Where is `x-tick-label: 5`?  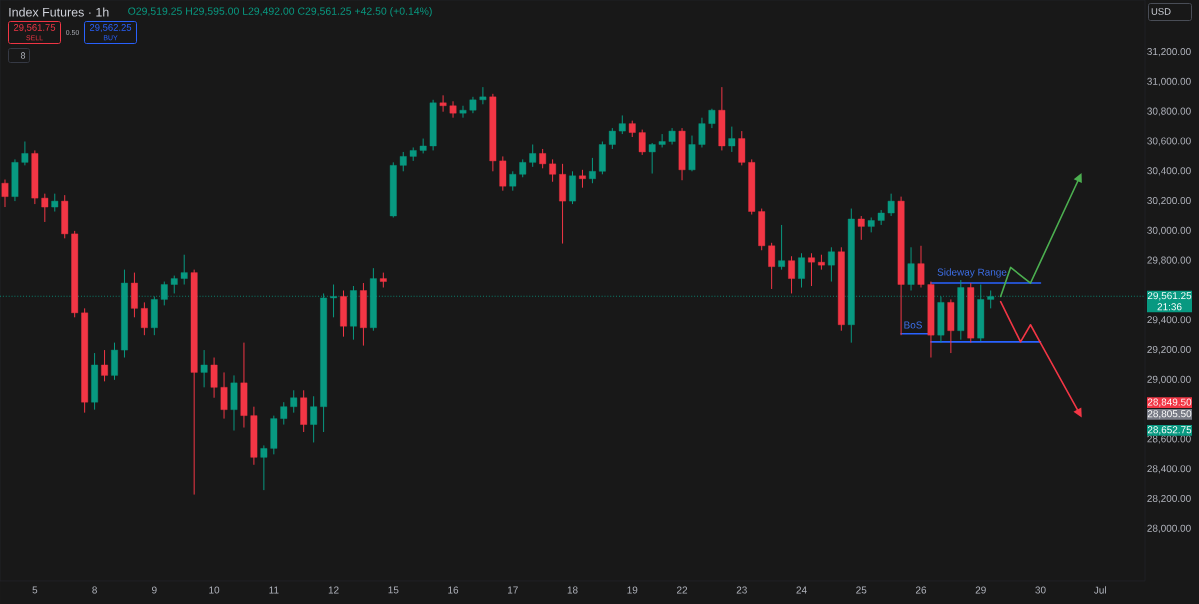
x-tick-label: 5 is located at coordinates (35, 590).